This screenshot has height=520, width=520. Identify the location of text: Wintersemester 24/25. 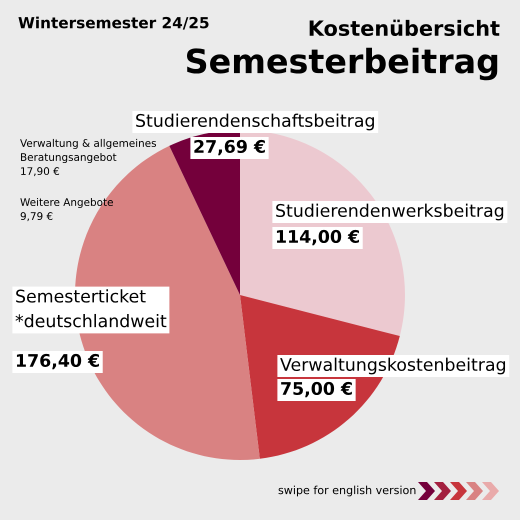
(113, 23).